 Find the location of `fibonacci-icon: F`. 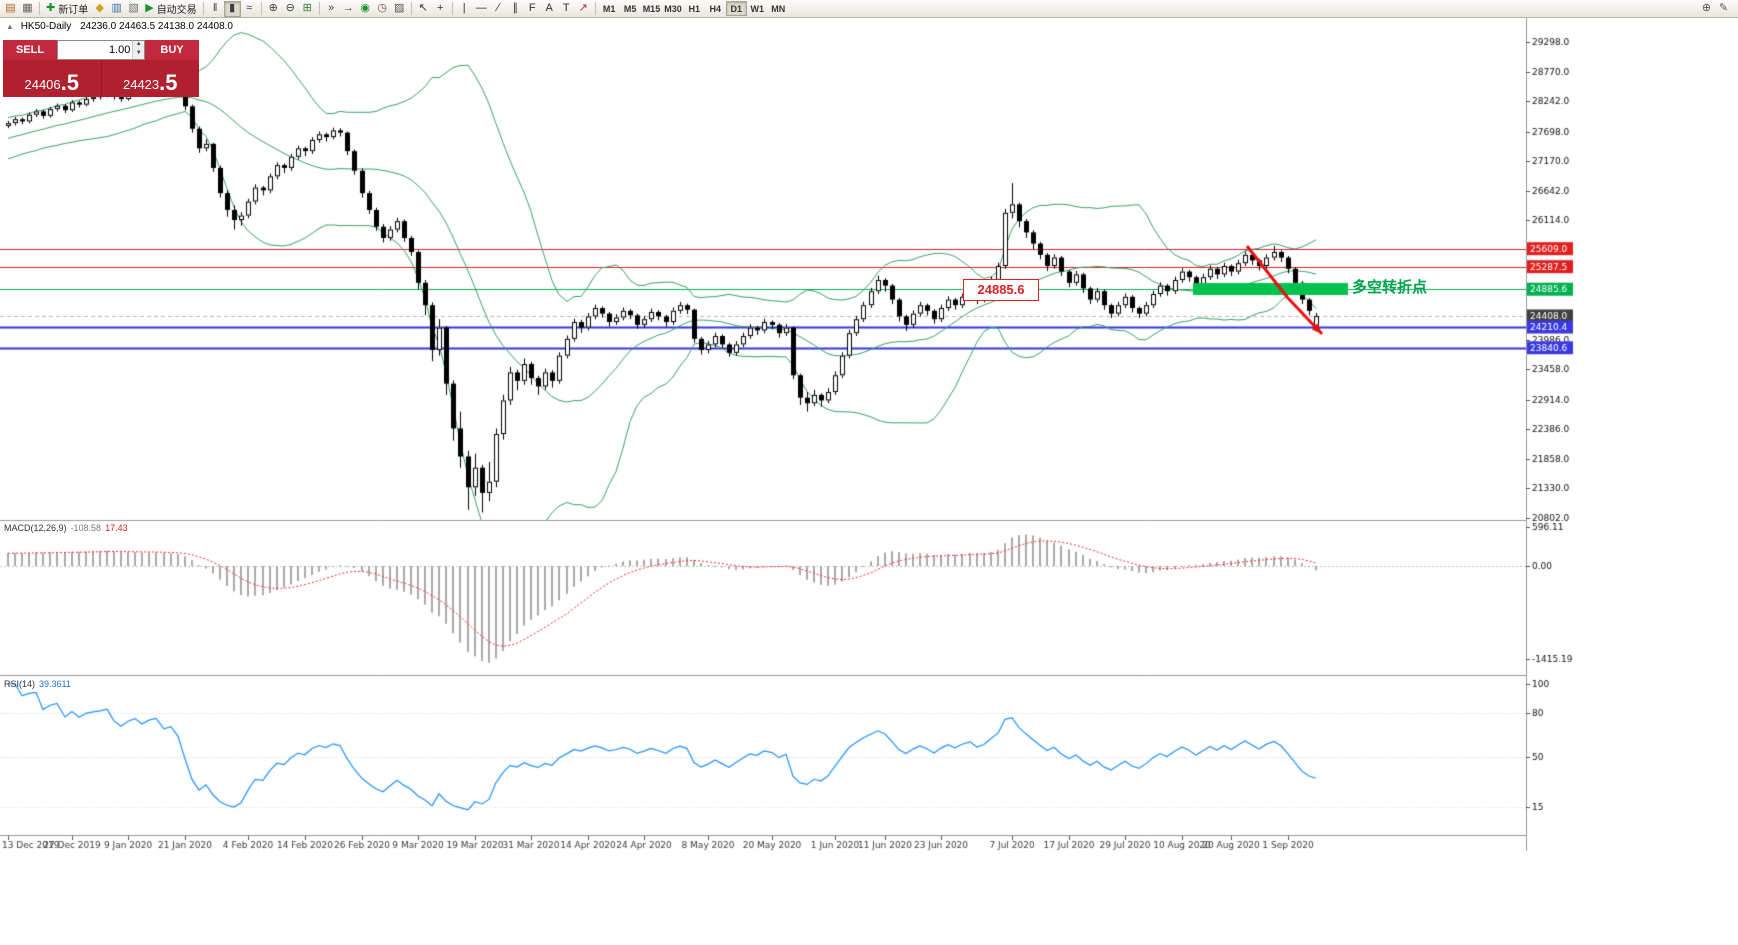

fibonacci-icon: F is located at coordinates (532, 8).